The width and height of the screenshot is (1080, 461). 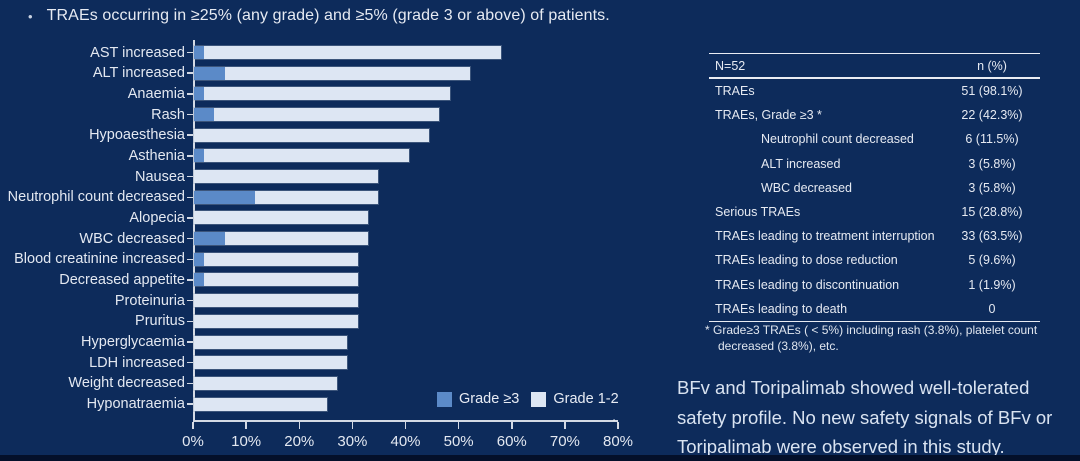 I want to click on table-bottom-rule, so click(x=874, y=321).